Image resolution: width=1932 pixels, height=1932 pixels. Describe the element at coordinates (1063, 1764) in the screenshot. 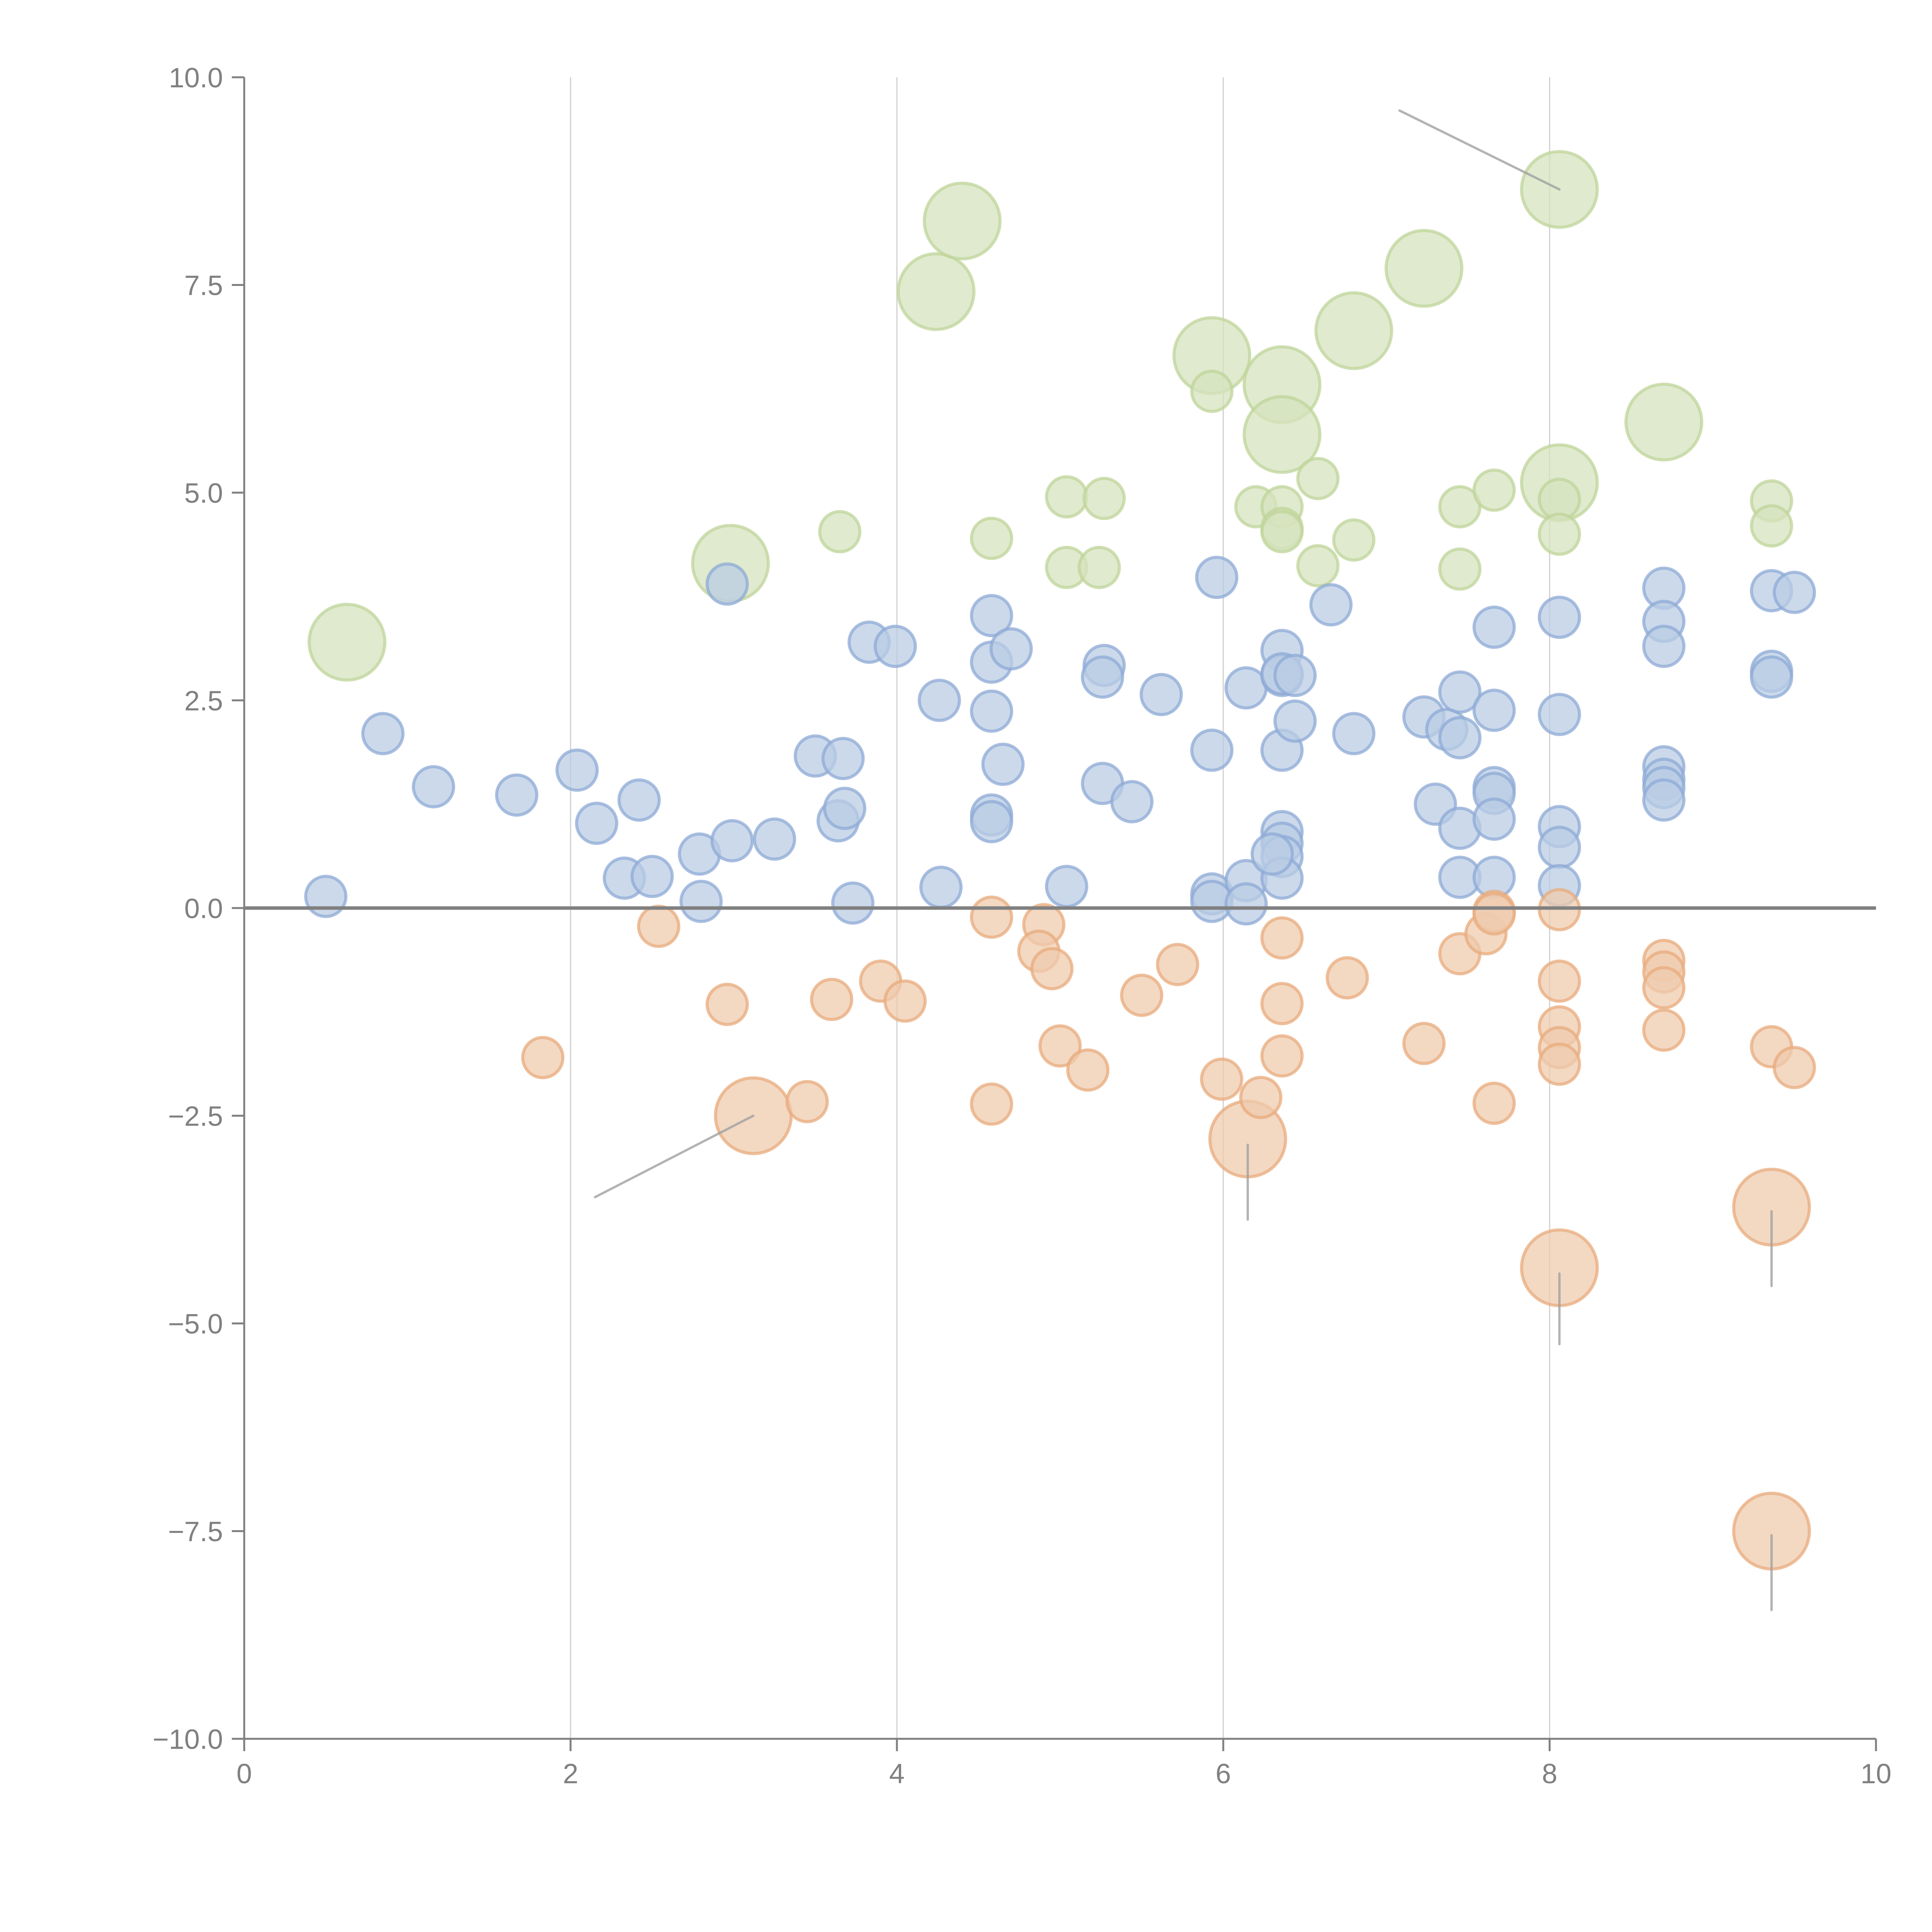

I see `x-axis-ticks: 0 2 4 6 8 10` at that location.